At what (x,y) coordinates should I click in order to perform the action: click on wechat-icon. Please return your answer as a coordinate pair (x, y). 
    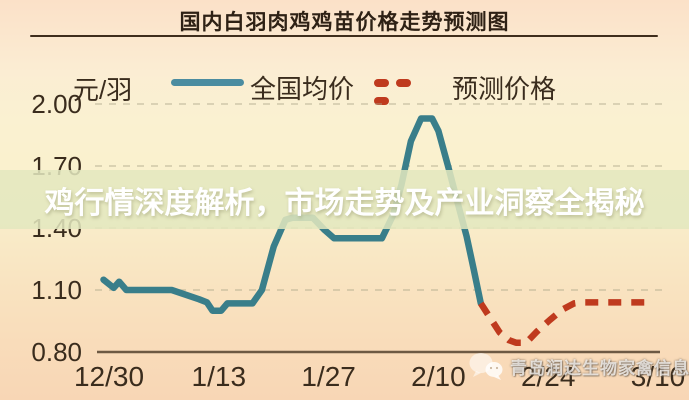
    Looking at the image, I should click on (486, 366).